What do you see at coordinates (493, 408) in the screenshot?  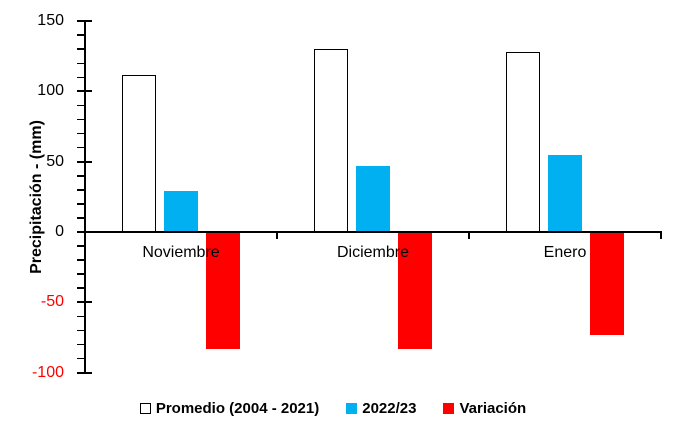 I see `legend-label-variacion: Variación` at bounding box center [493, 408].